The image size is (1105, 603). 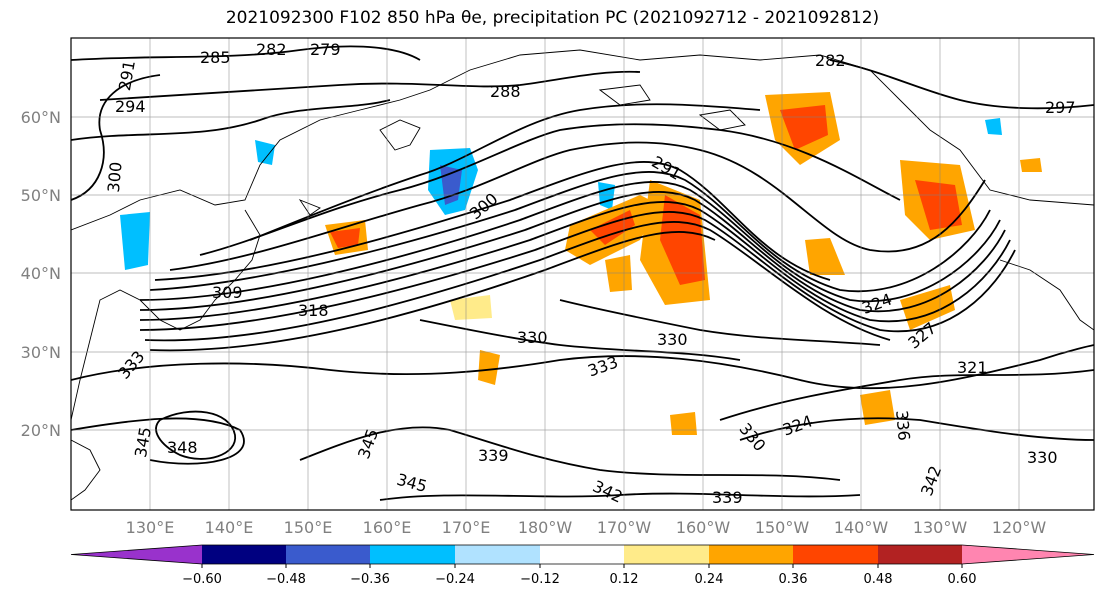 What do you see at coordinates (878, 579) in the screenshot?
I see `colorbar-tick-label: 0.48` at bounding box center [878, 579].